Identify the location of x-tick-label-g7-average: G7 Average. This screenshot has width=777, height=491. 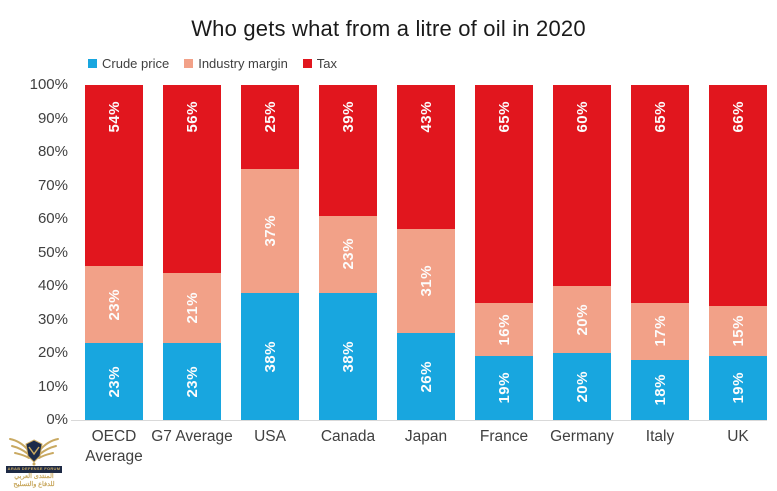
(192, 436).